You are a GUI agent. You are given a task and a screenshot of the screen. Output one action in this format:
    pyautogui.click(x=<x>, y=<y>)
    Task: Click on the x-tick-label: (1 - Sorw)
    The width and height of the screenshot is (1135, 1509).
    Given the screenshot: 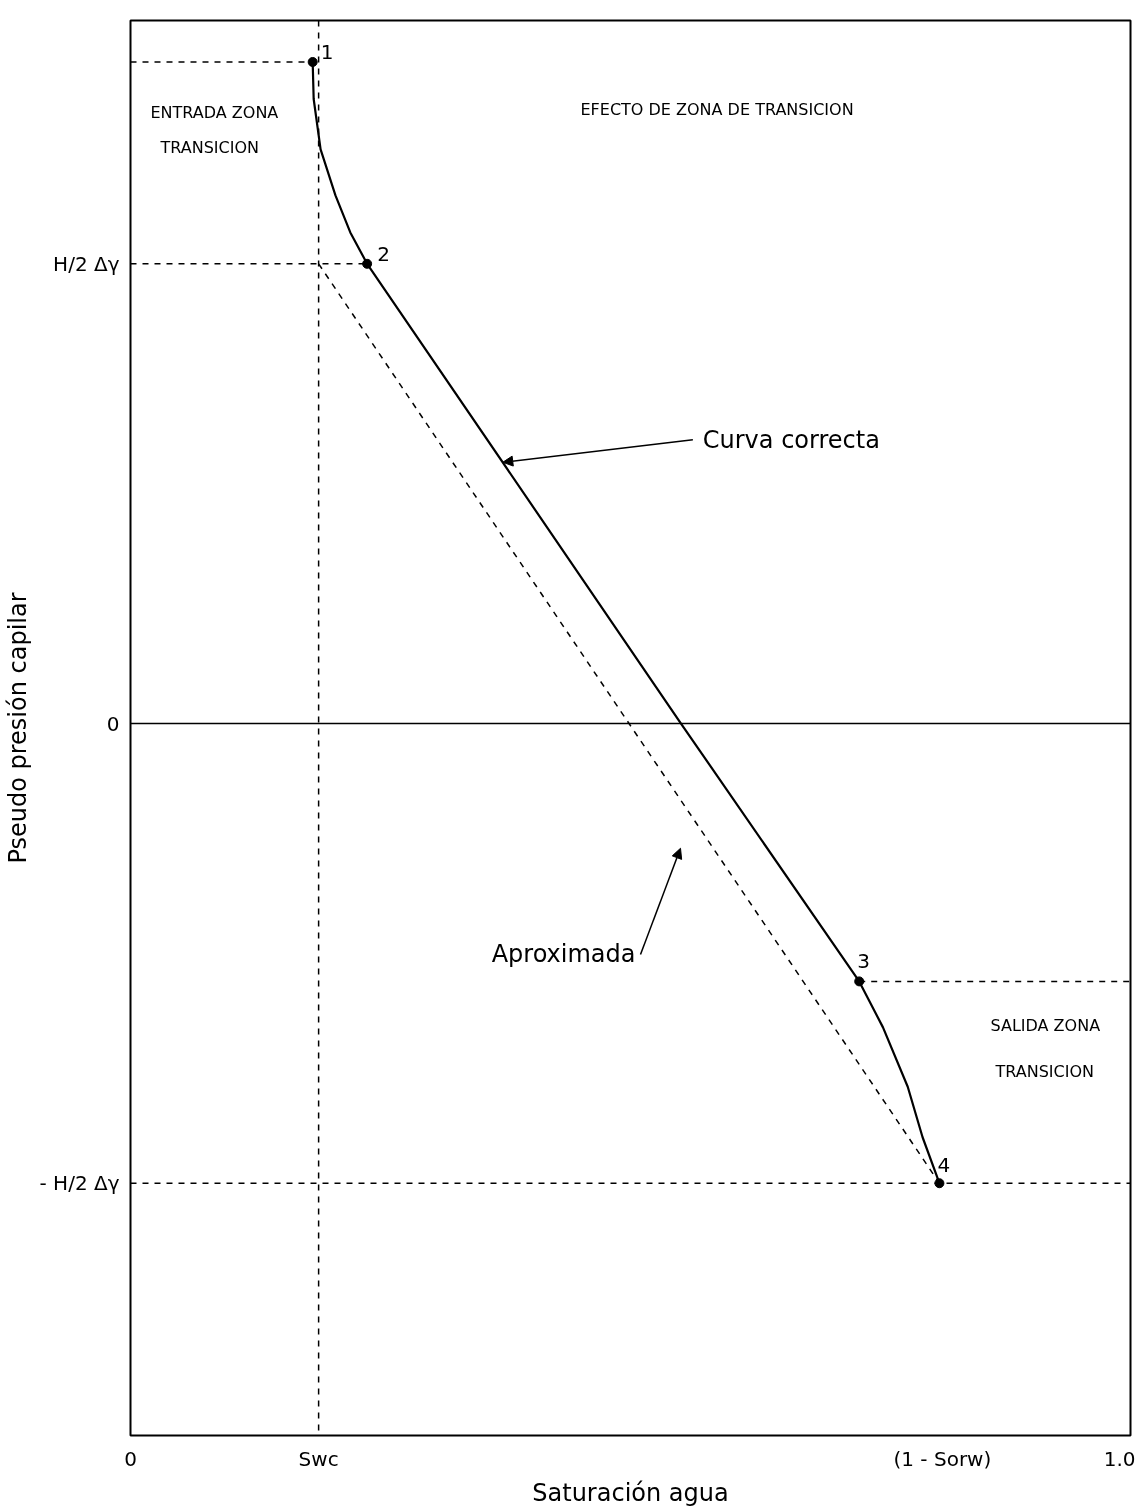 What is the action you would take?
    pyautogui.click(x=942, y=1458)
    